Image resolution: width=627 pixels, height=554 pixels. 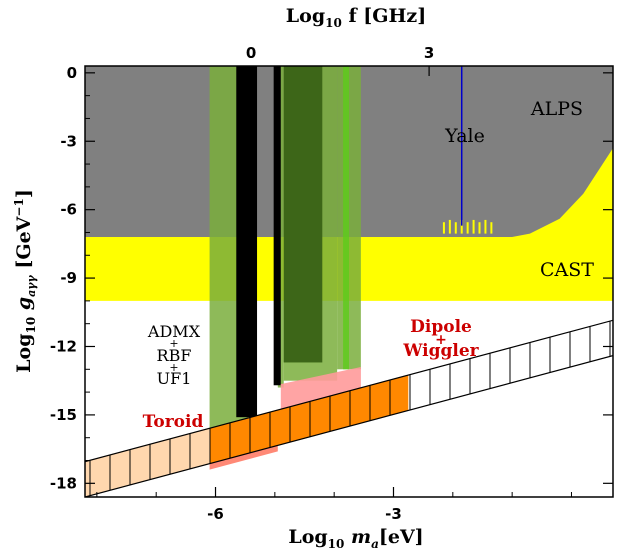 I want to click on y-tick-label: -18, so click(x=63, y=483).